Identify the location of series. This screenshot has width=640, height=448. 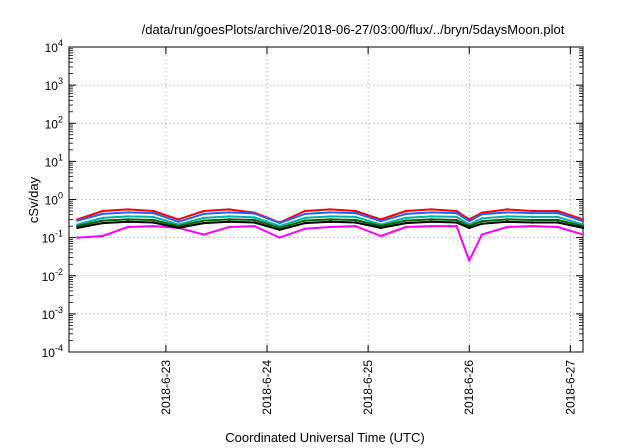
(330, 235).